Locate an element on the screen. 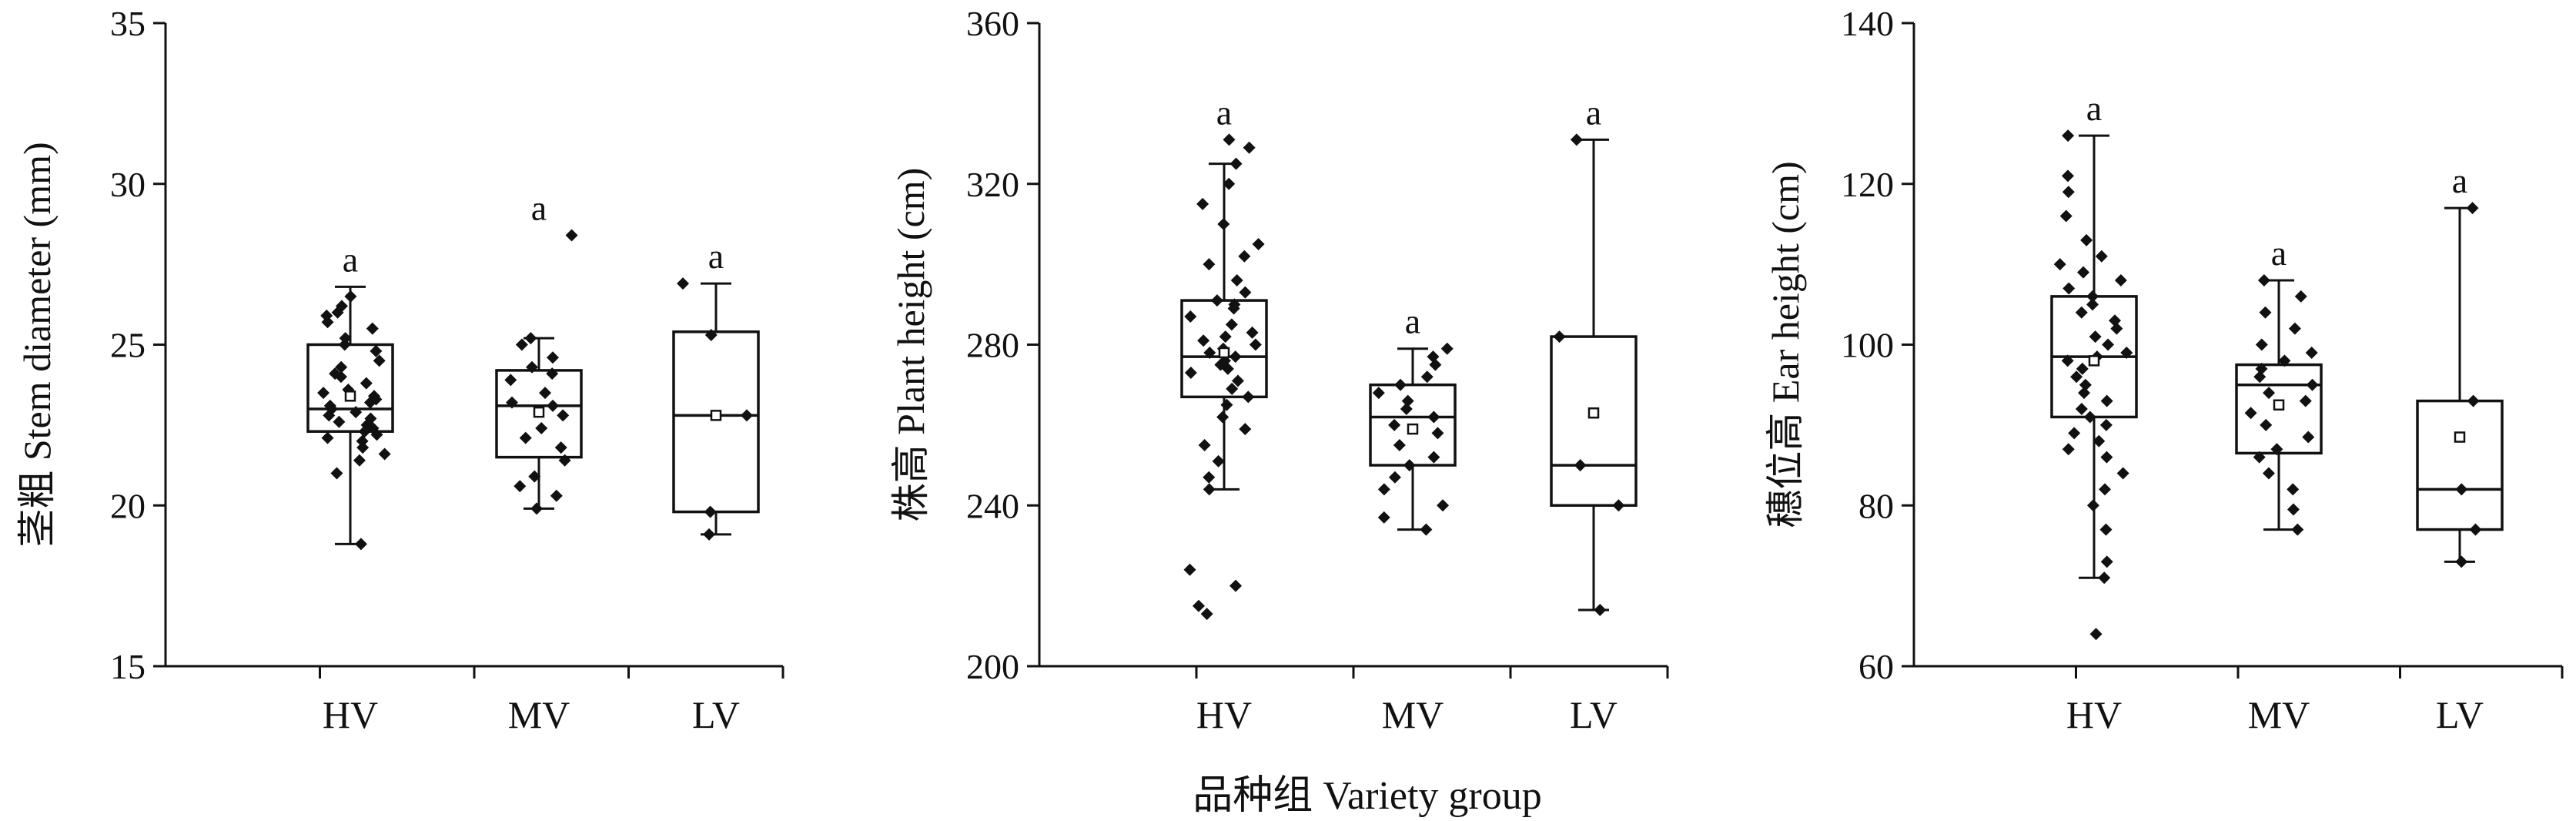 Image resolution: width=2576 pixels, height=821 pixels. x-category-label: LV is located at coordinates (1594, 714).